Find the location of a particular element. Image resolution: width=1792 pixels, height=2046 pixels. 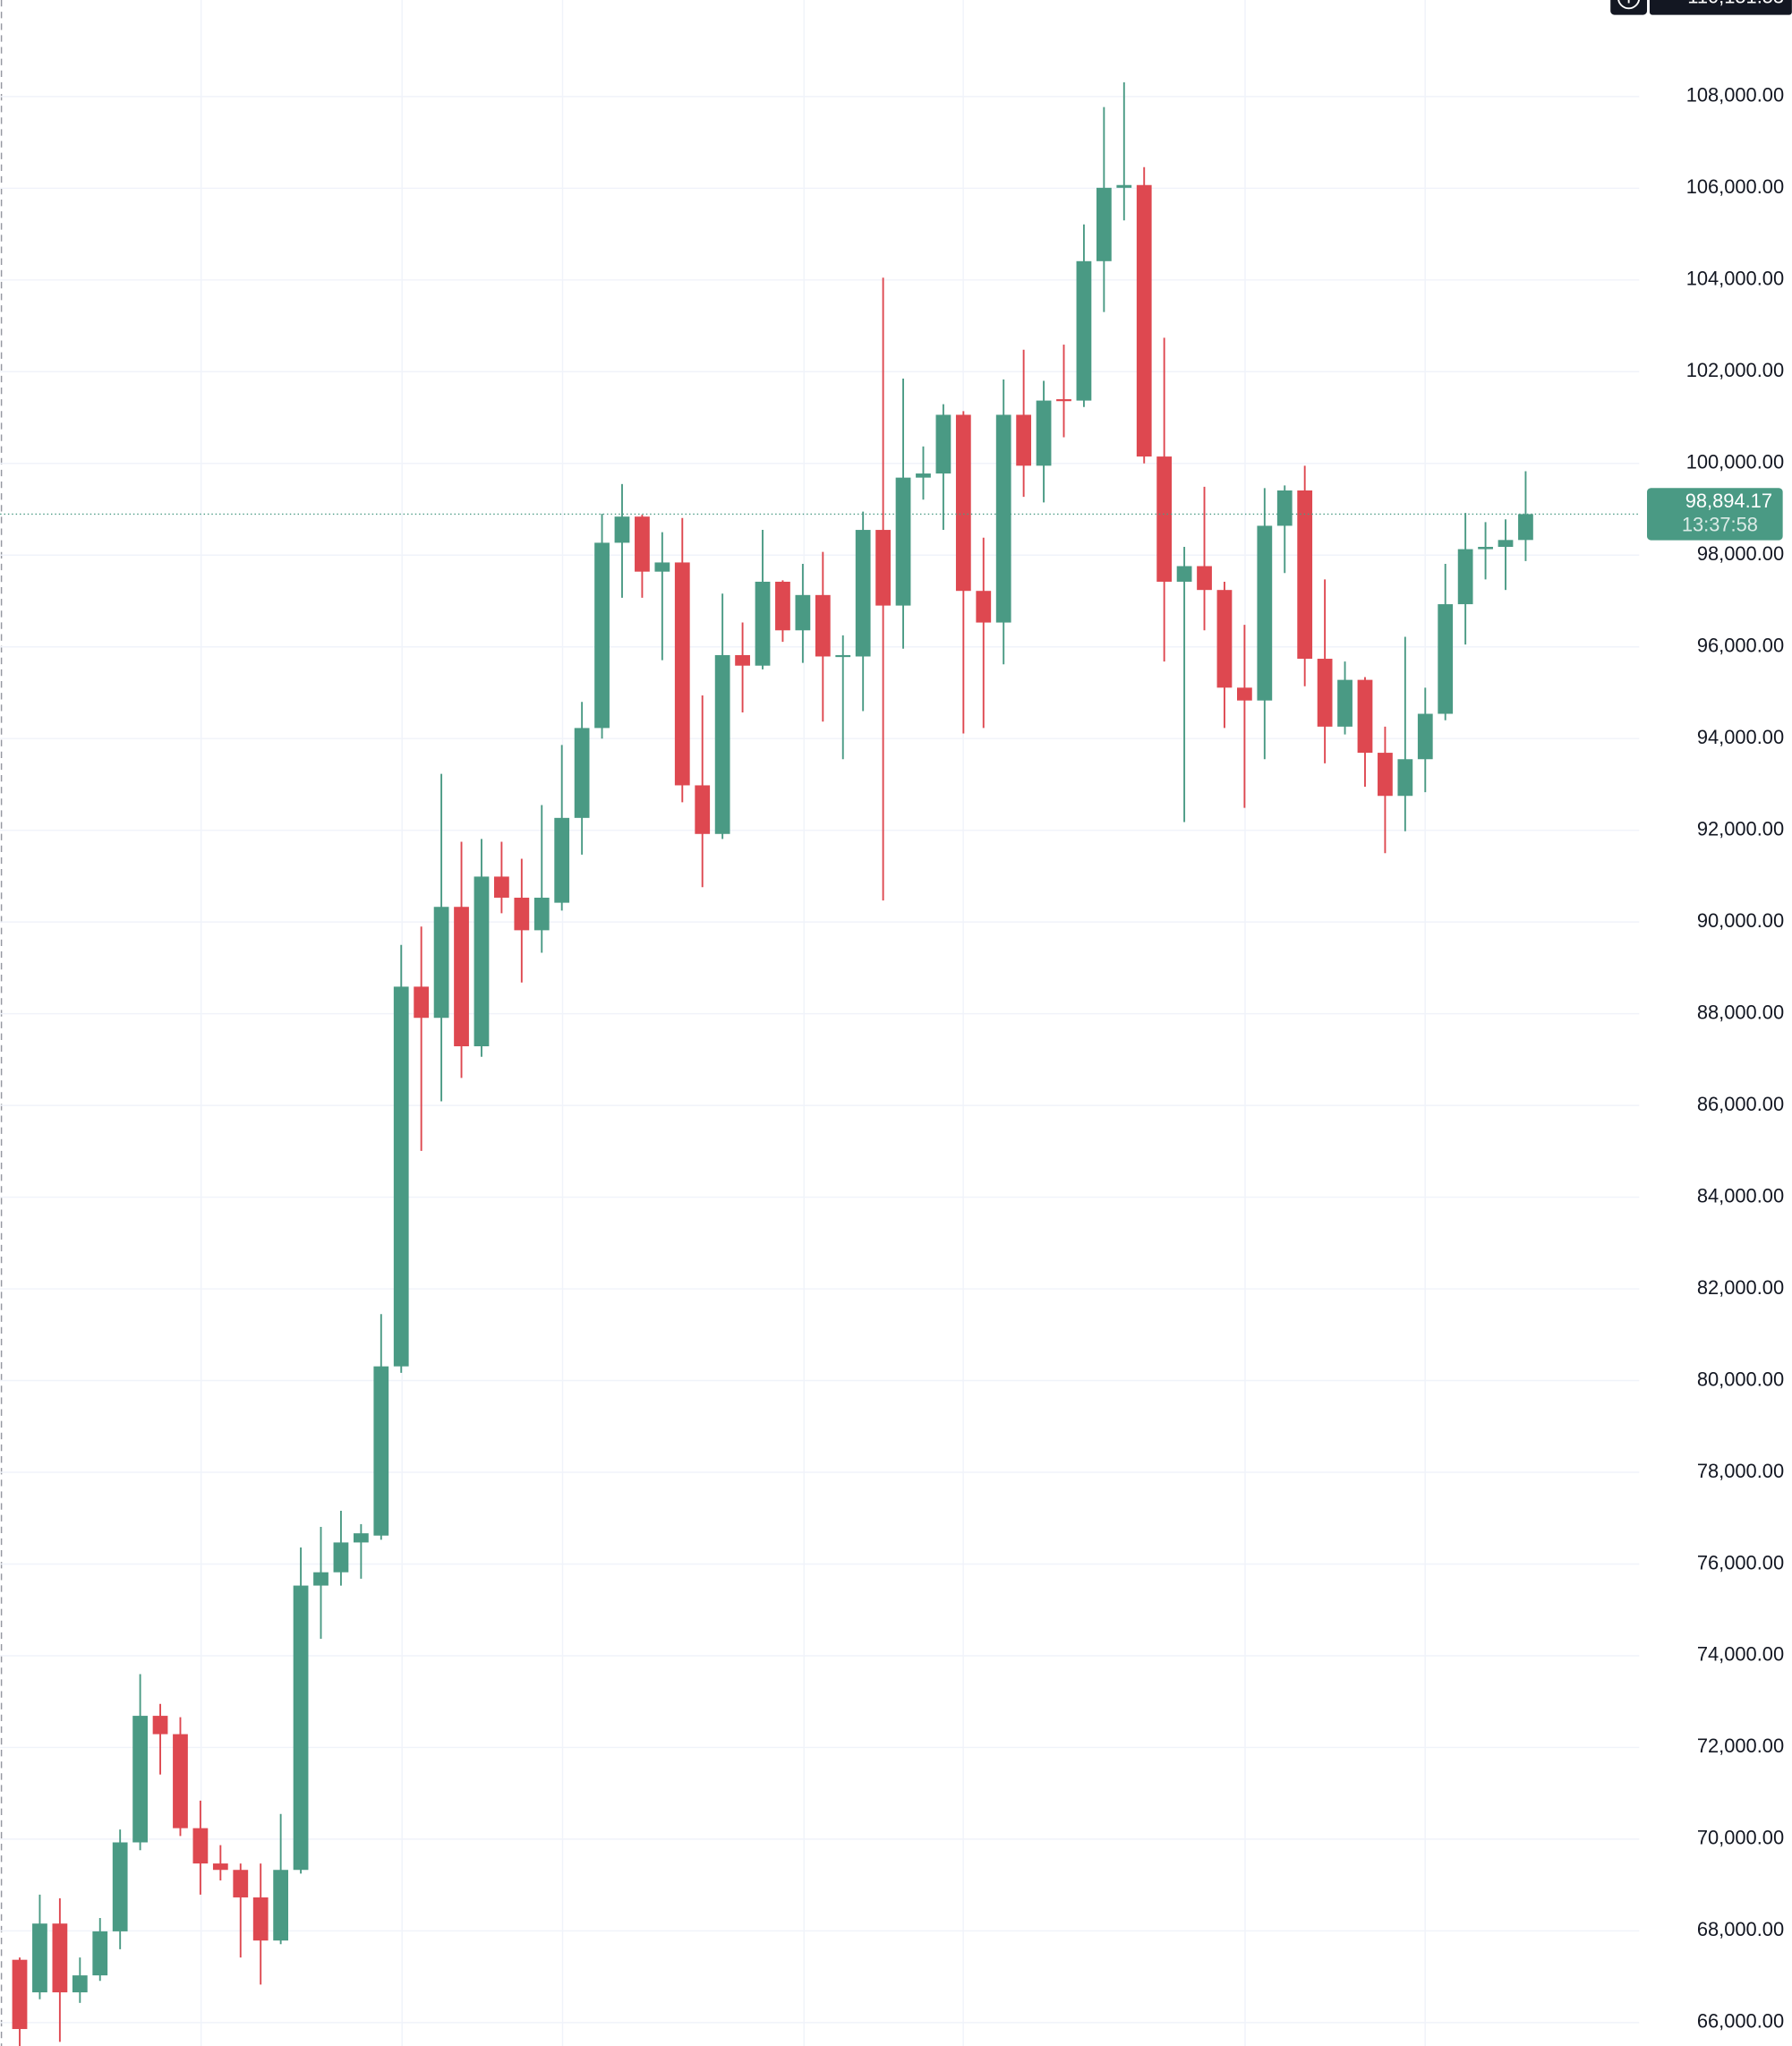

y-tick-label: 70,000.00 is located at coordinates (1740, 1838).